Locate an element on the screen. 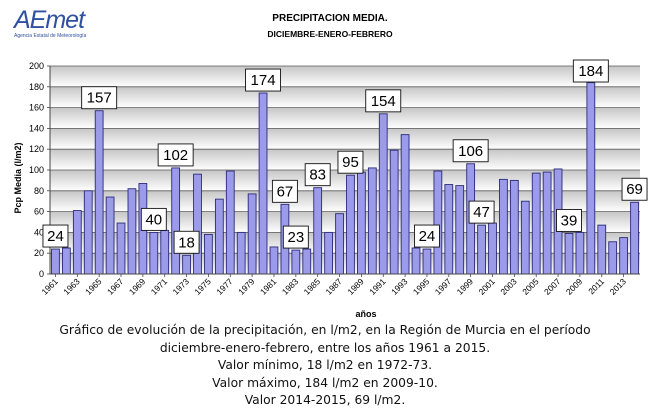 The image size is (650, 412). data-label: 95 is located at coordinates (350, 162).